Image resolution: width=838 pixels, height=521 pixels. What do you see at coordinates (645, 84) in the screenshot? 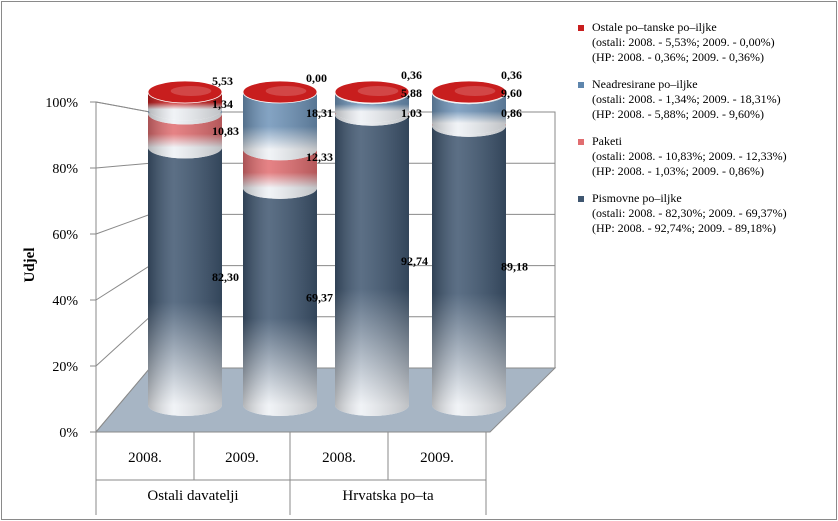
I see `legend-text: Neadresirane po–iljke` at bounding box center [645, 84].